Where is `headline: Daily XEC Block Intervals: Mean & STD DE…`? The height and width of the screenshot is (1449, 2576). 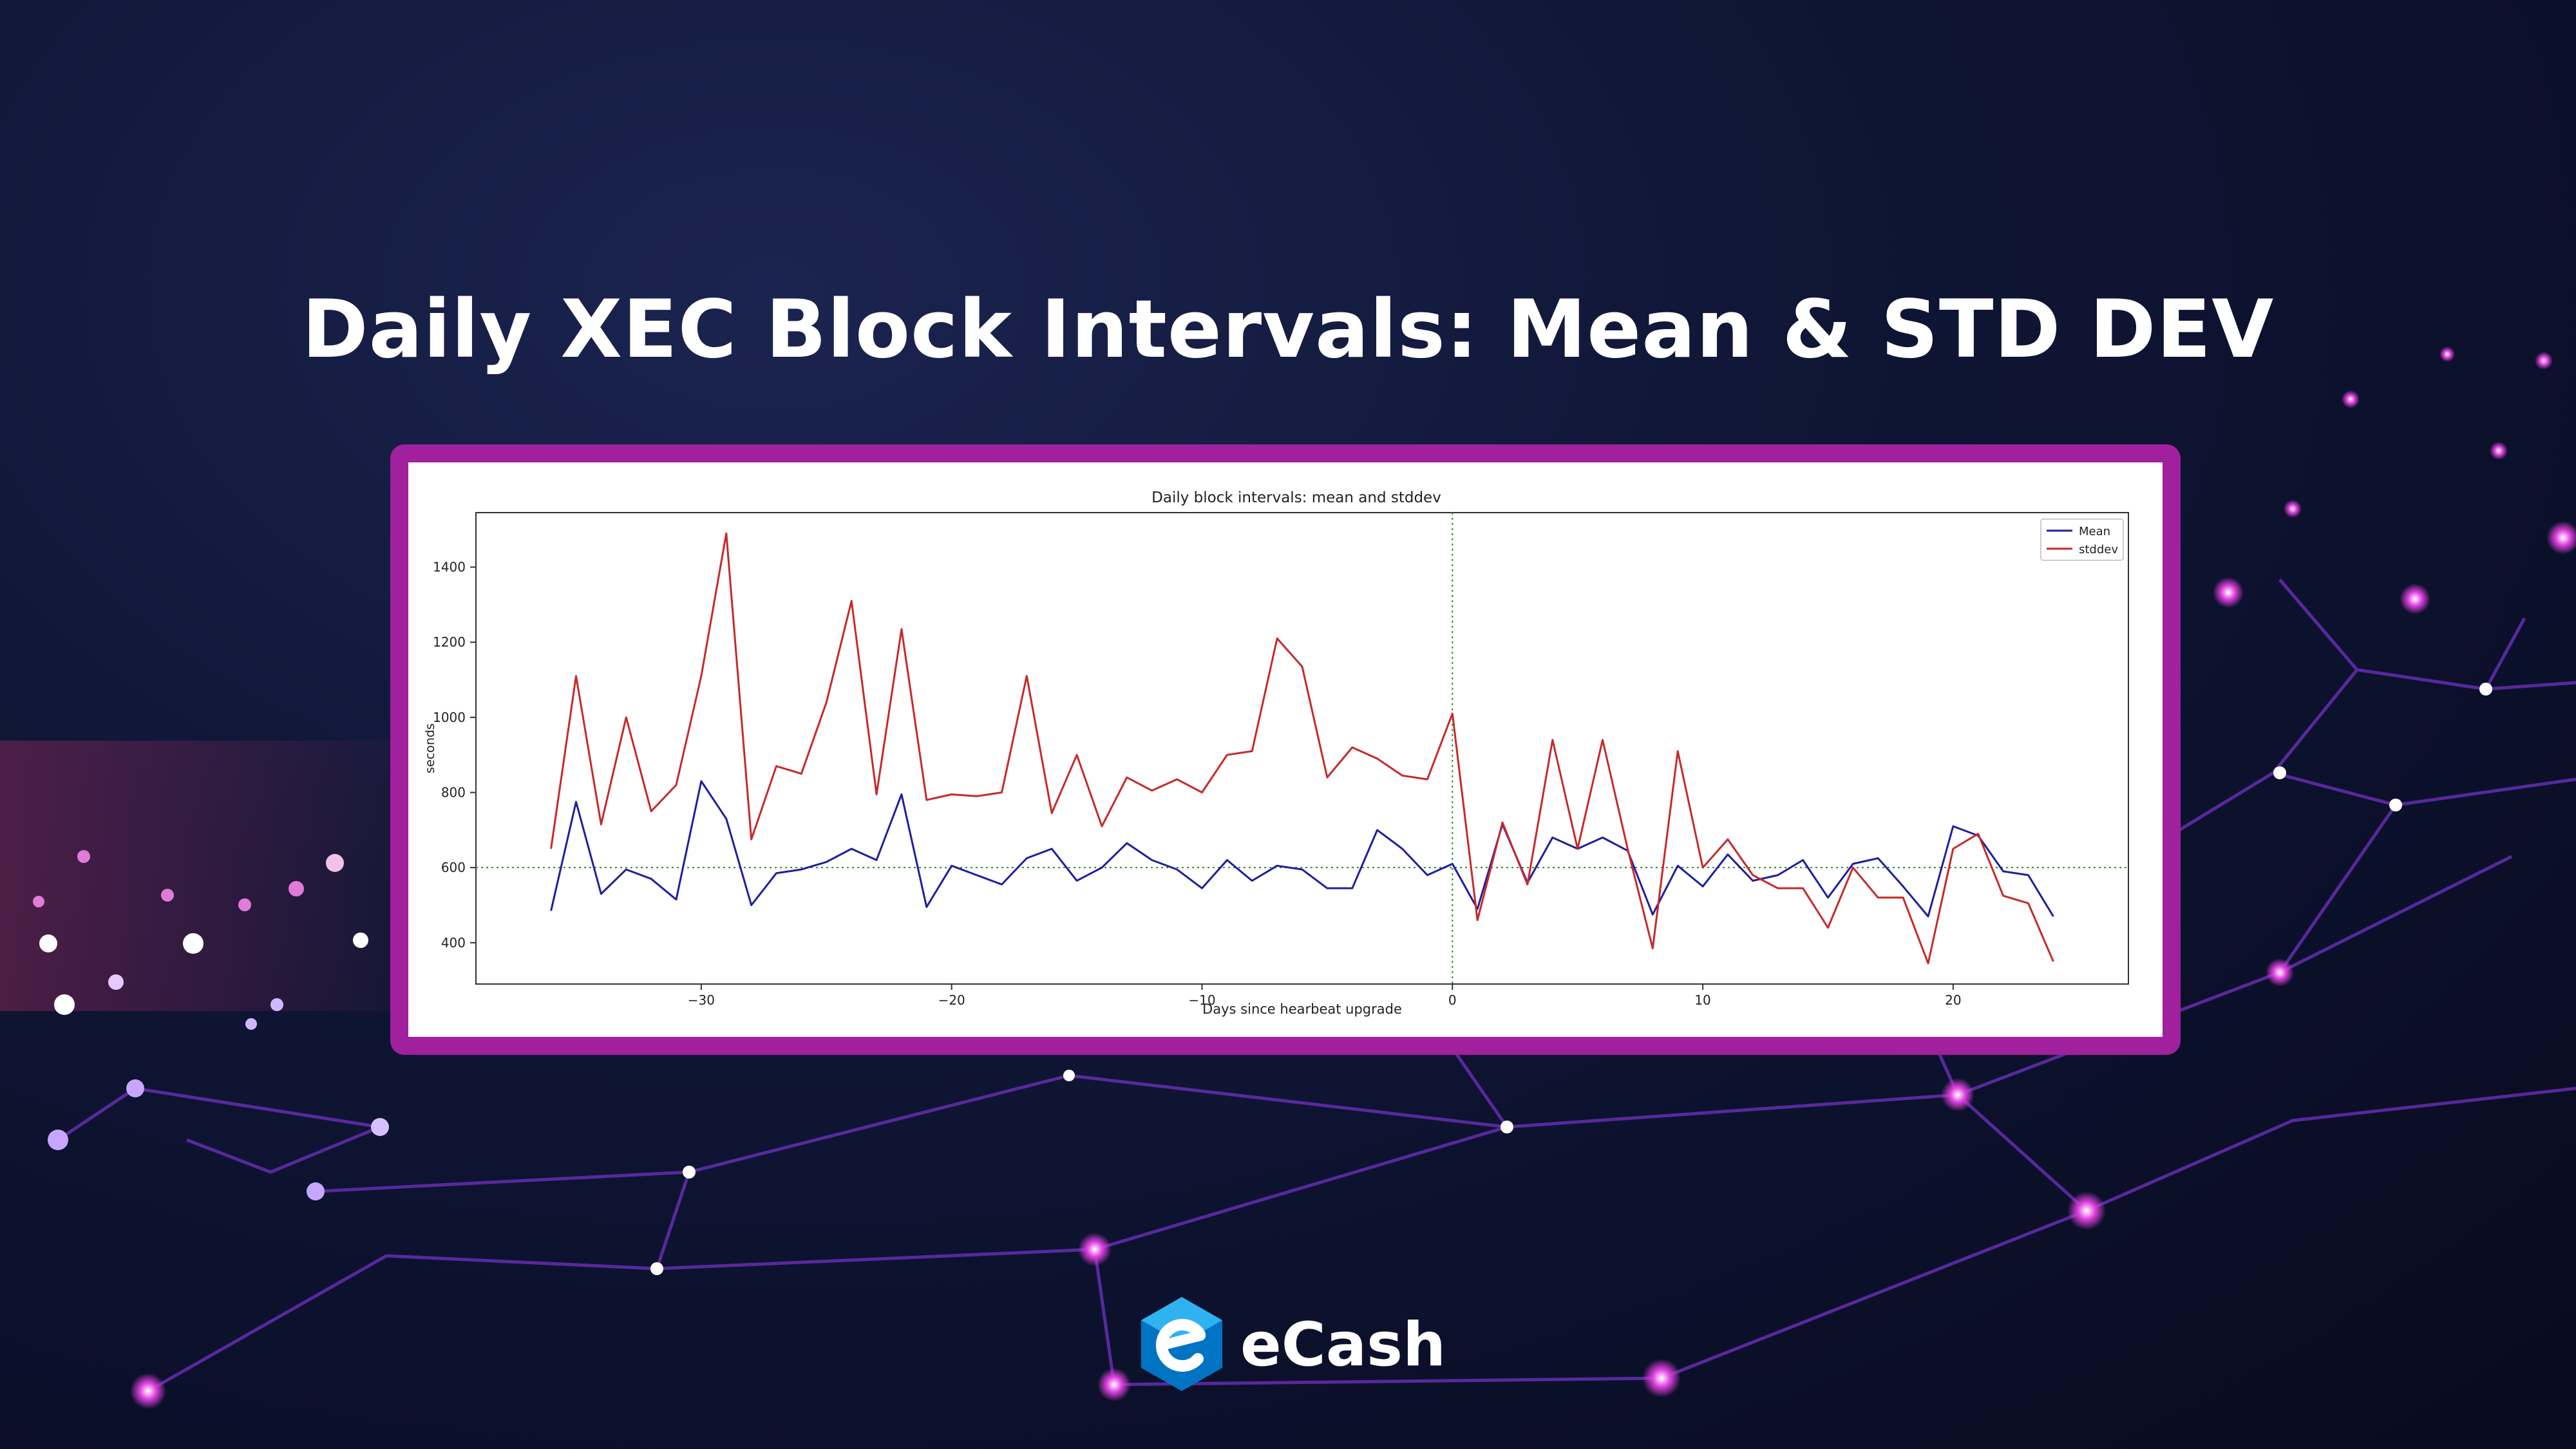 headline: Daily XEC Block Intervals: Mean & STD DE… is located at coordinates (1288, 329).